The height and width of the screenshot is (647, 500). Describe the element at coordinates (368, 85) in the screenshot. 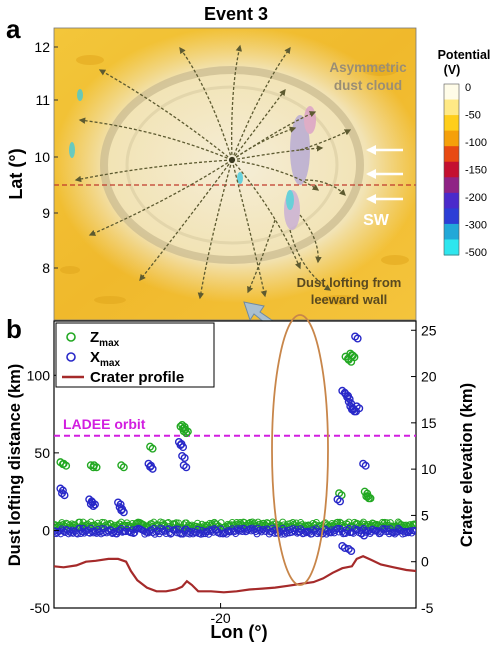

I see `cloud-label-line2: dust cloud` at that location.